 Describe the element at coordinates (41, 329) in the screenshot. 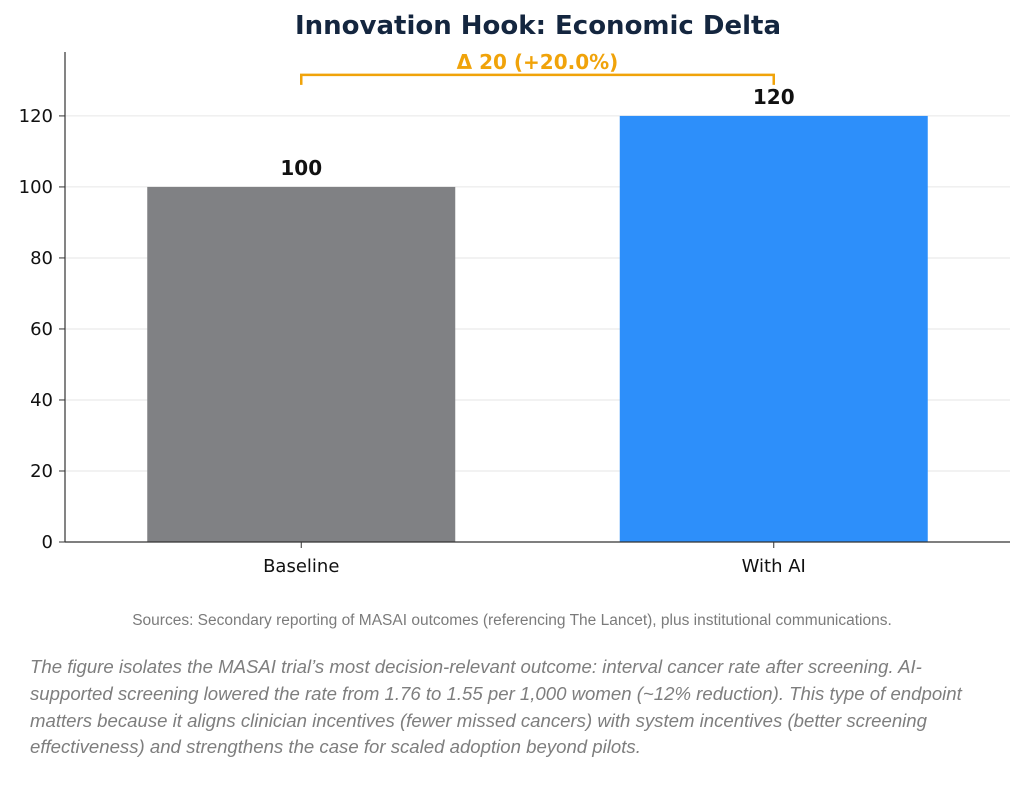

I see `y-tick-label: 60` at that location.